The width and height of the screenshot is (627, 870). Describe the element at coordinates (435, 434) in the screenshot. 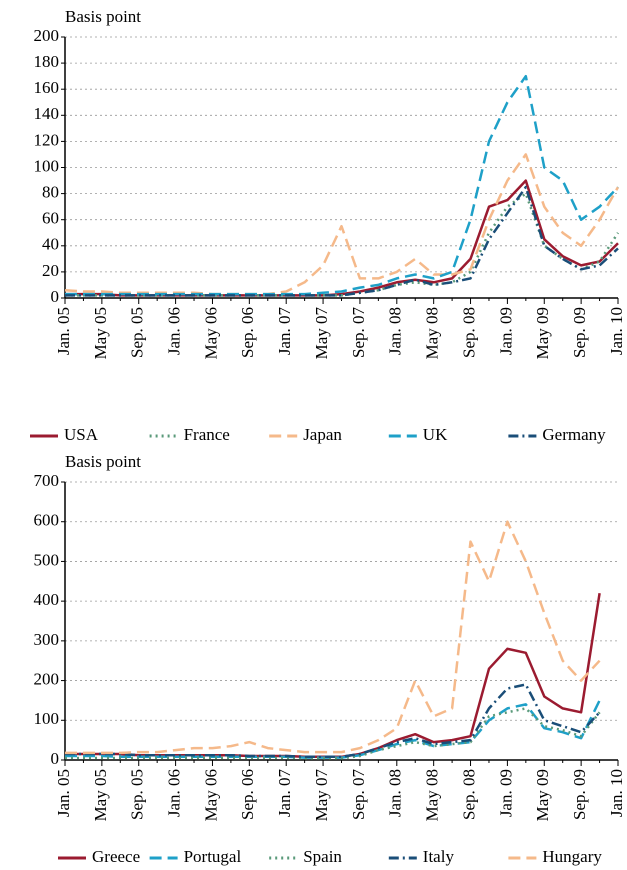

I see `legend-label: UK` at that location.